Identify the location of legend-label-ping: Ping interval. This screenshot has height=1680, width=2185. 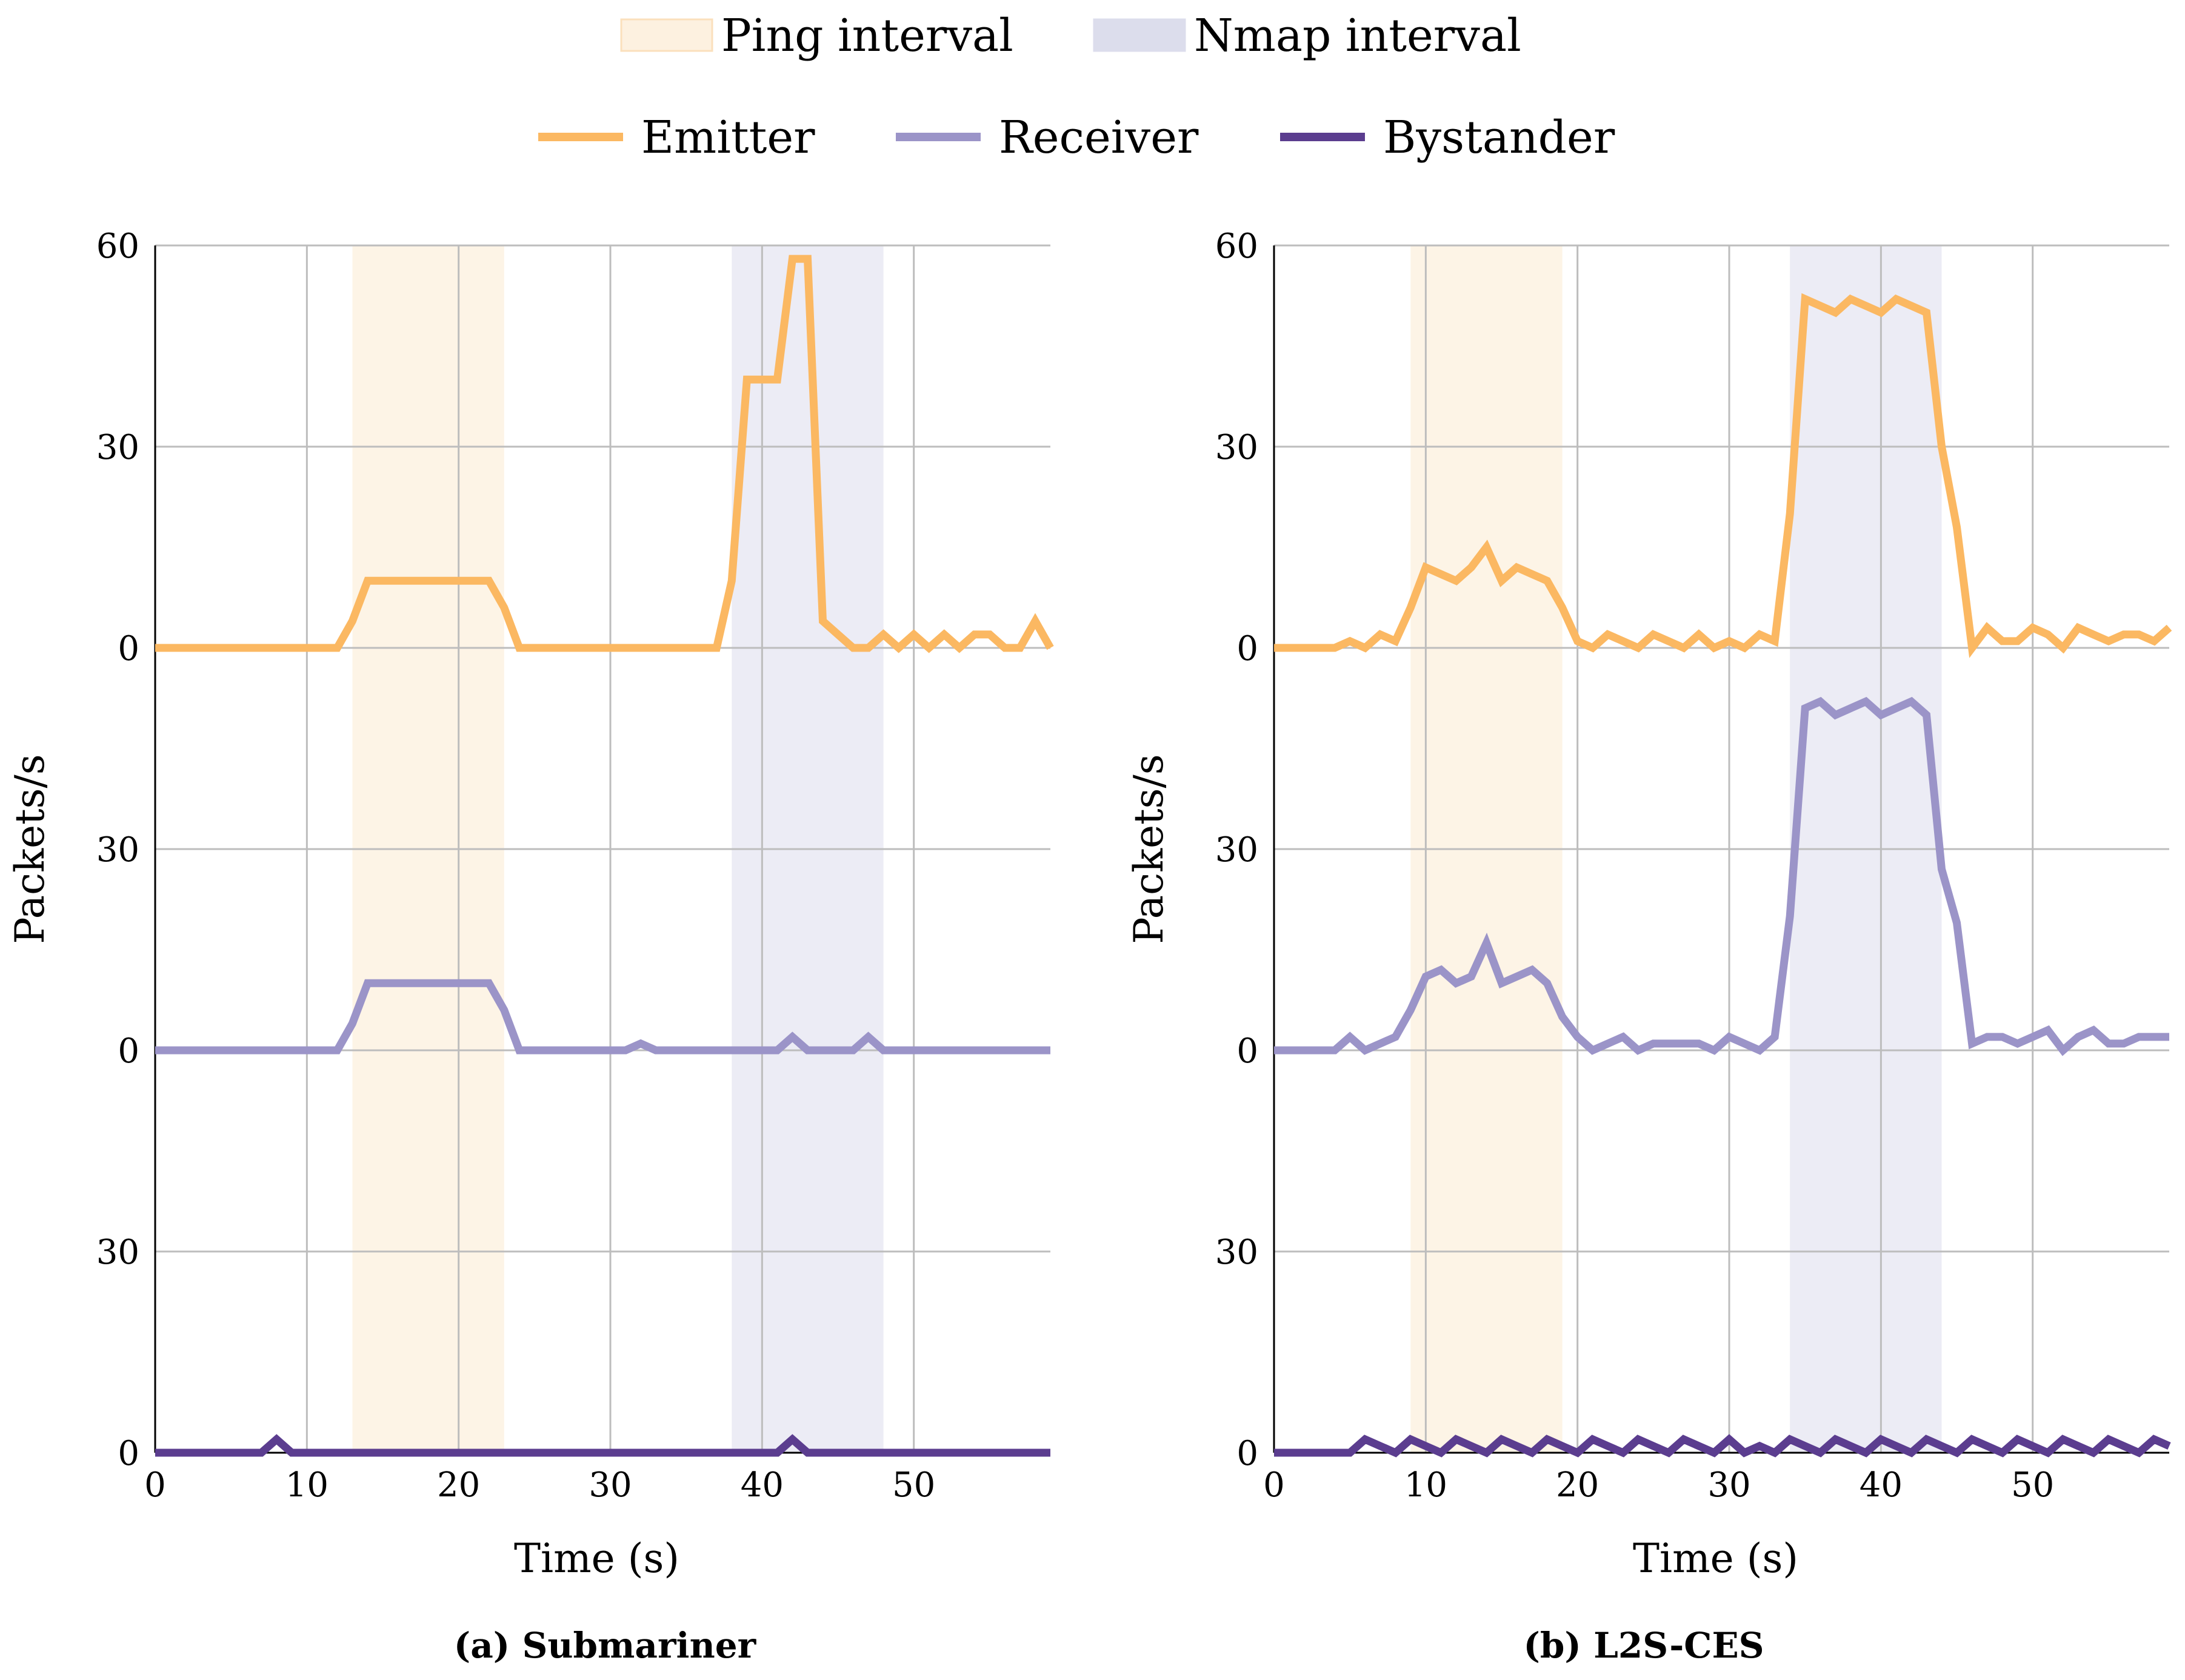
(867, 36).